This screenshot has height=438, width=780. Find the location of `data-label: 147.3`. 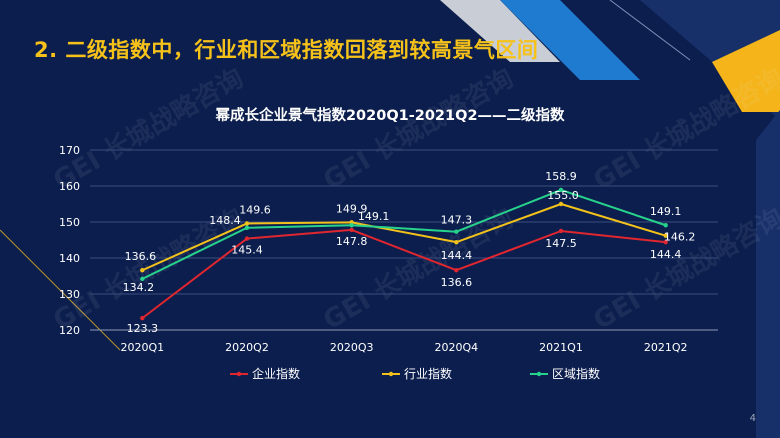

data-label: 147.3 is located at coordinates (457, 220).